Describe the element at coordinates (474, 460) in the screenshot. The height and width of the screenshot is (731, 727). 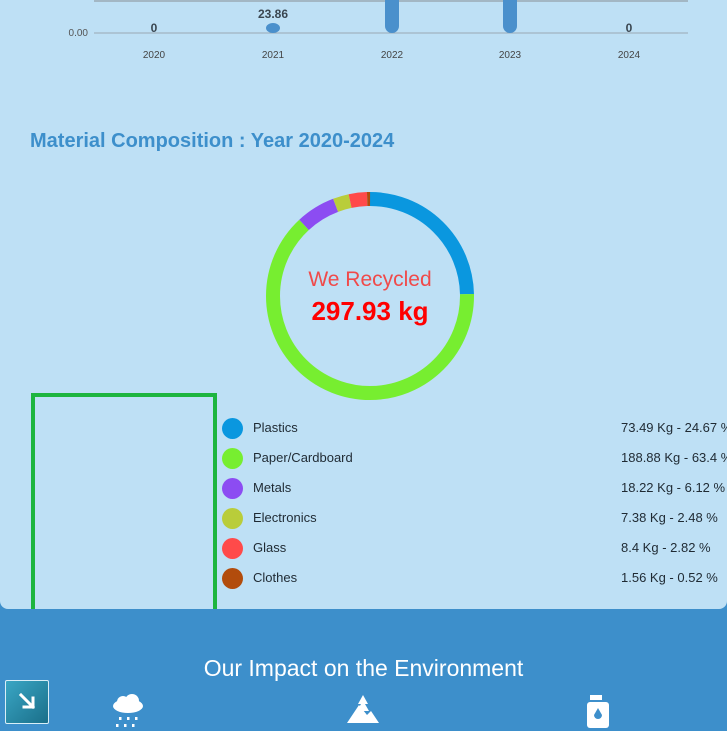
I see `legend-item-paper-cardboard: Paper/Cardboard 188.88 Kg - 63.4 %` at that location.